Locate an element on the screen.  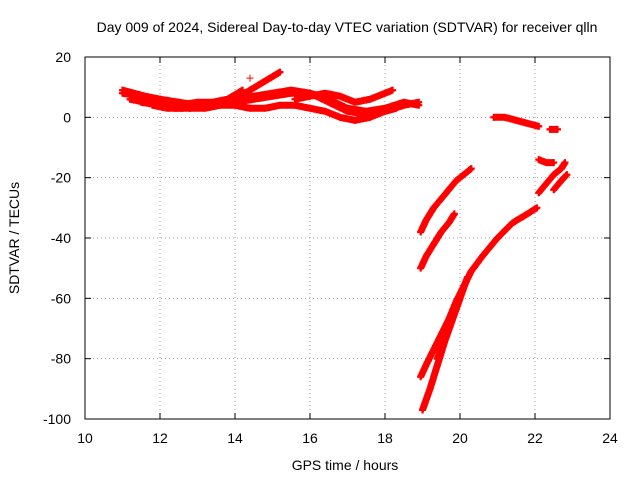
x-tick-label: 22 is located at coordinates (535, 438).